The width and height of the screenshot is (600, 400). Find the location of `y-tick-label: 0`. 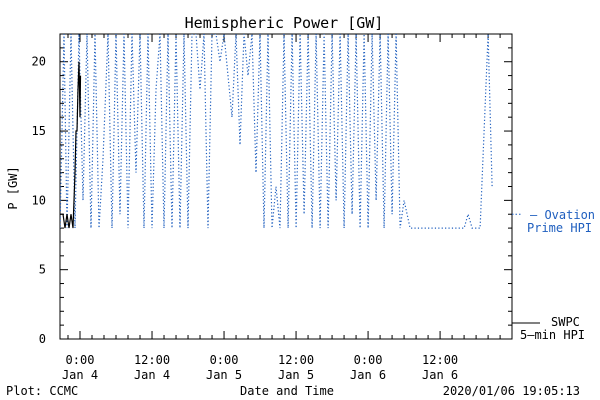

y-tick-label: 0 is located at coordinates (42, 339).